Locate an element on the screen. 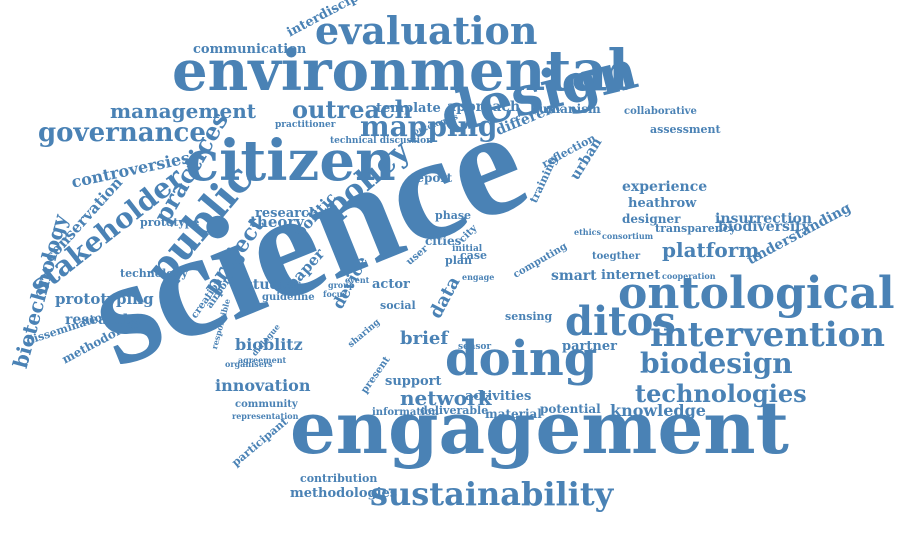 The image size is (900, 533). cloud-word: activities is located at coordinates (498, 396).